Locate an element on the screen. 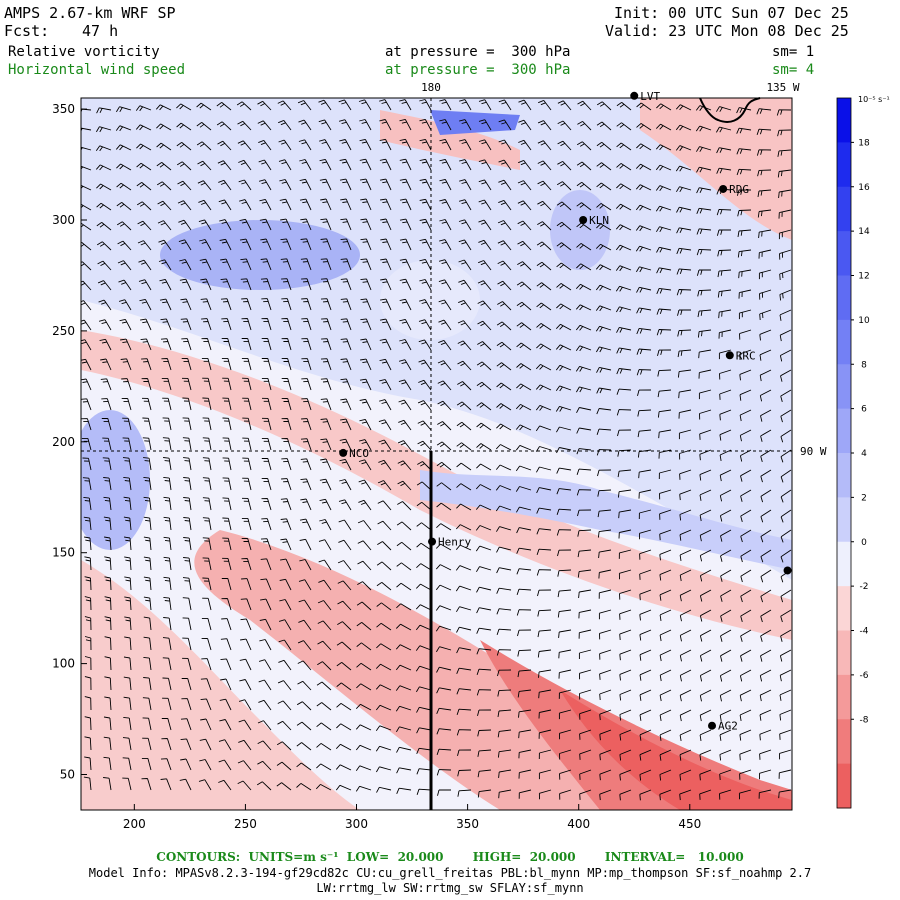  valid-time: Valid: 23 UTC Mon 08 Dec 25 is located at coordinates (727, 31).